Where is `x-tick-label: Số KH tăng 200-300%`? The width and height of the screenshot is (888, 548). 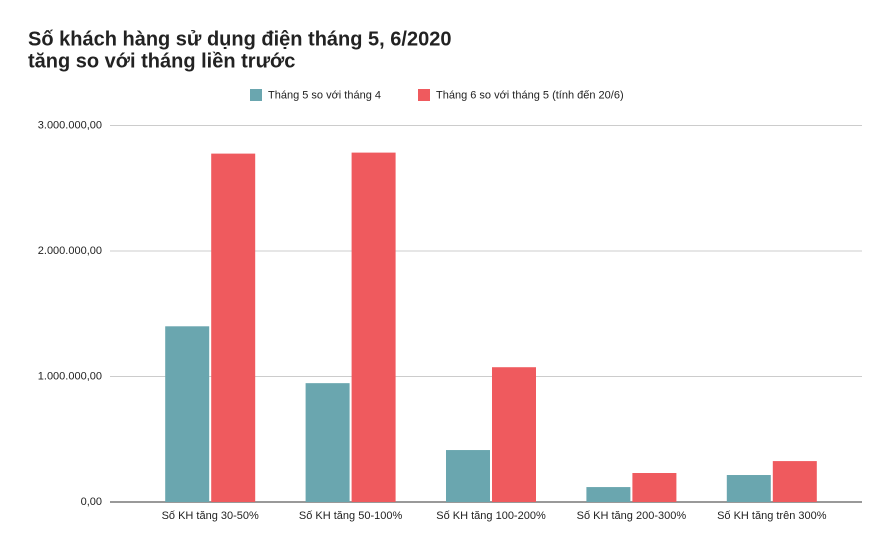
x-tick-label: Số KH tăng 200-300% is located at coordinates (632, 516).